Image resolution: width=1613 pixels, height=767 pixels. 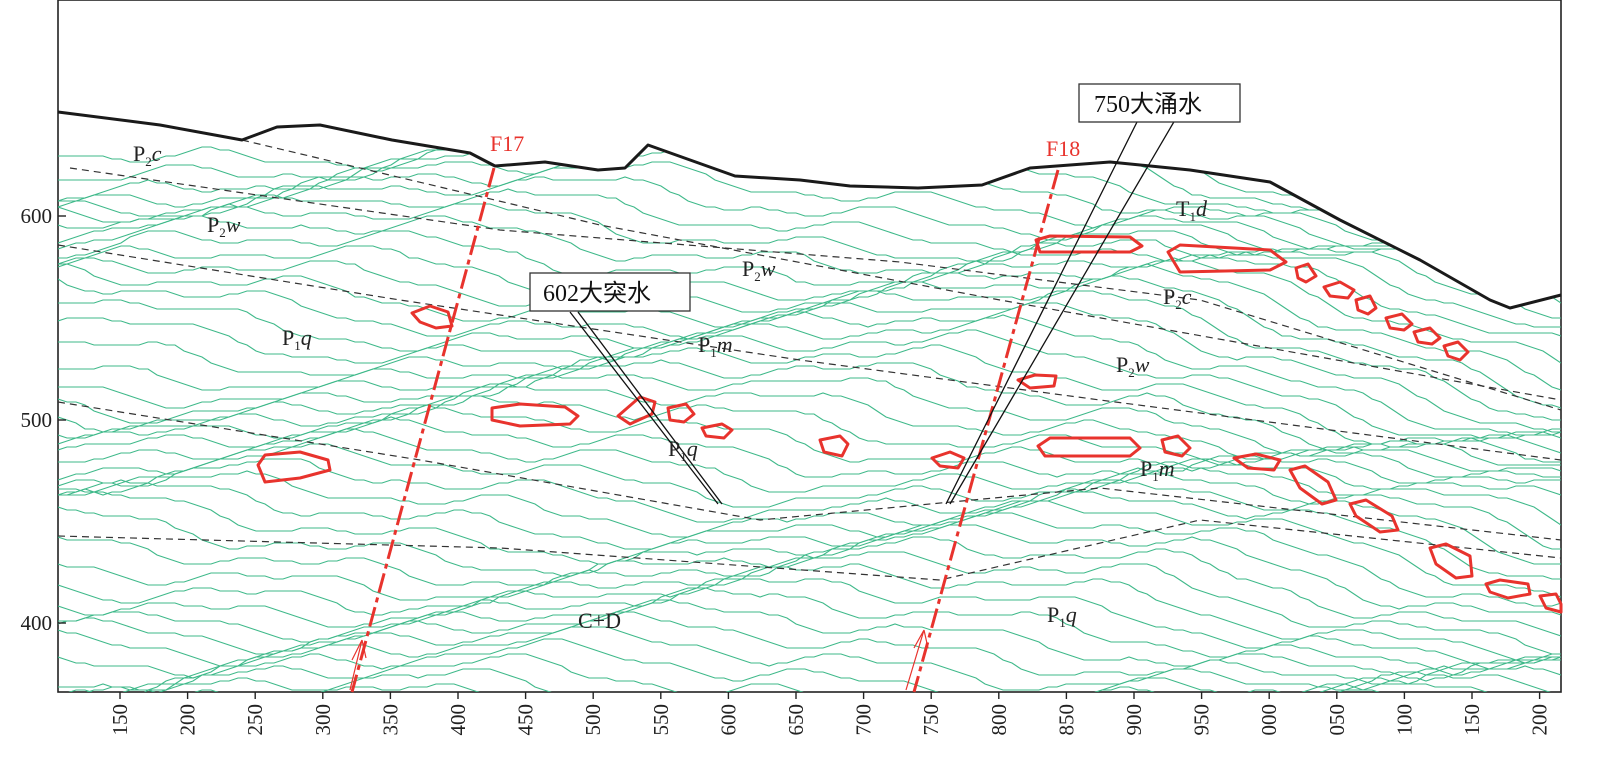 What do you see at coordinates (610, 292) in the screenshot?
I see `callout-602: 602大突水` at bounding box center [610, 292].